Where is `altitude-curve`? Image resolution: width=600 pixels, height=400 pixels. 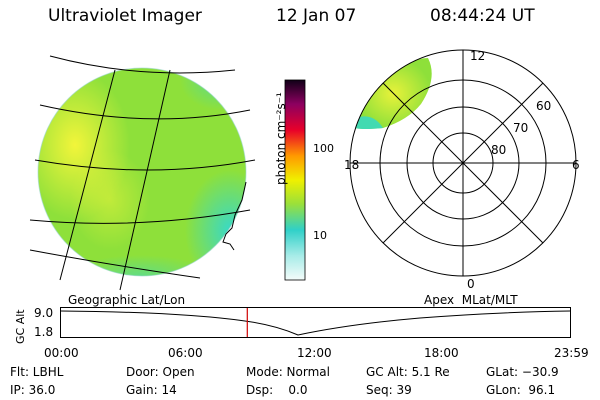 altitude-curve is located at coordinates (315, 323).